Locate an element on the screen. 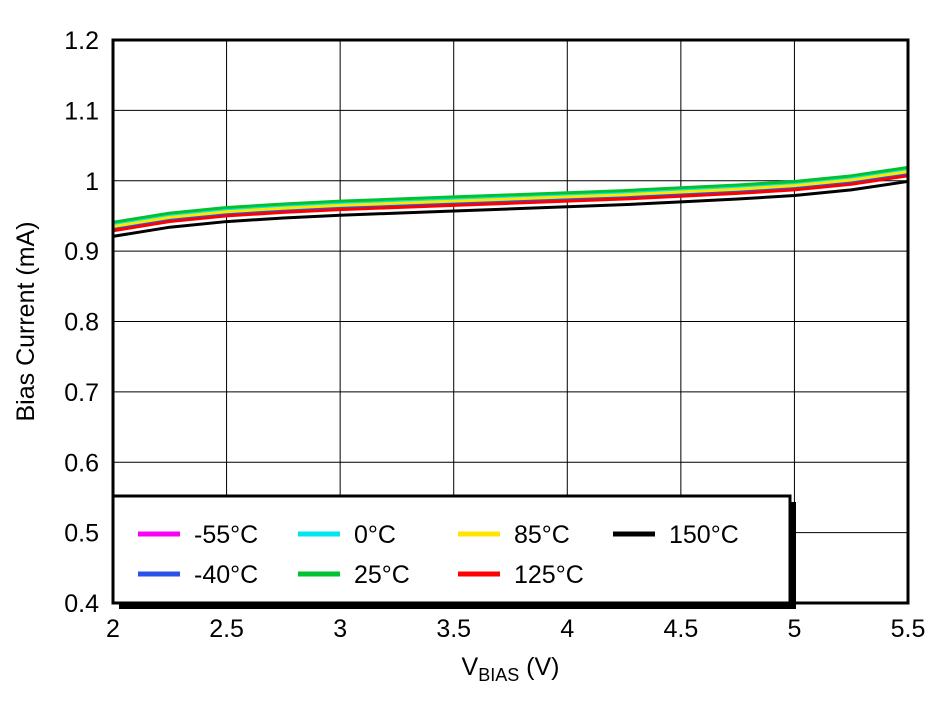  legend-label-0C: 0°C is located at coordinates (375, 535).